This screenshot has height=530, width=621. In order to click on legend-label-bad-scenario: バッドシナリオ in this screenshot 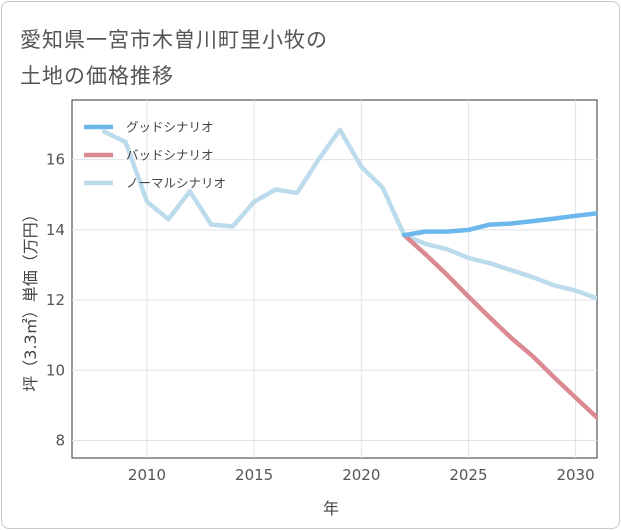, I will do `click(170, 155)`.